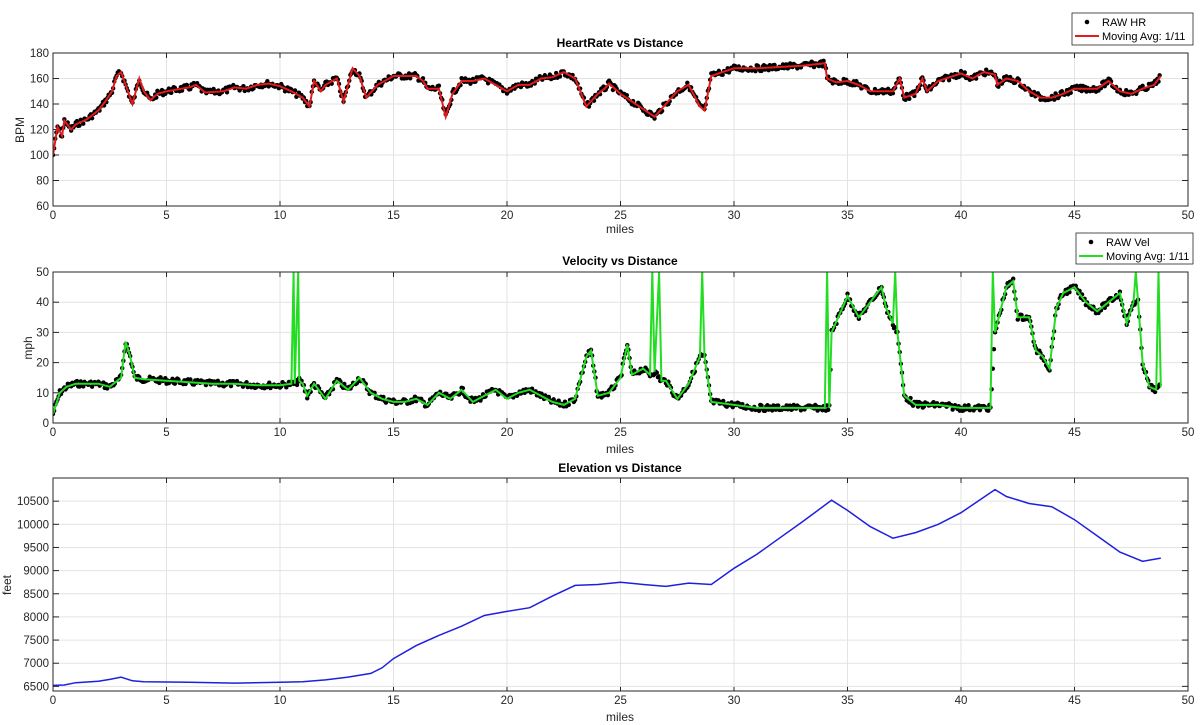  Describe the element at coordinates (36, 687) in the screenshot. I see `y-tick-label: 6500` at that location.